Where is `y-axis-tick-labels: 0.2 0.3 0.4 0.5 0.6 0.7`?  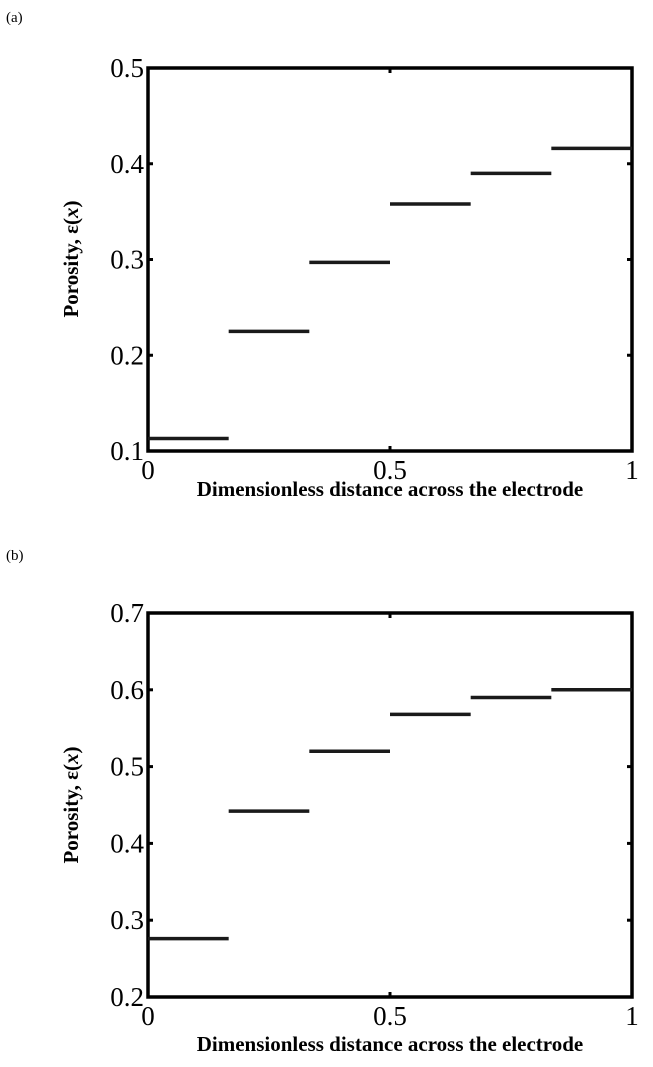
y-axis-tick-labels: 0.2 0.3 0.4 0.5 0.6 0.7 is located at coordinates (127, 805).